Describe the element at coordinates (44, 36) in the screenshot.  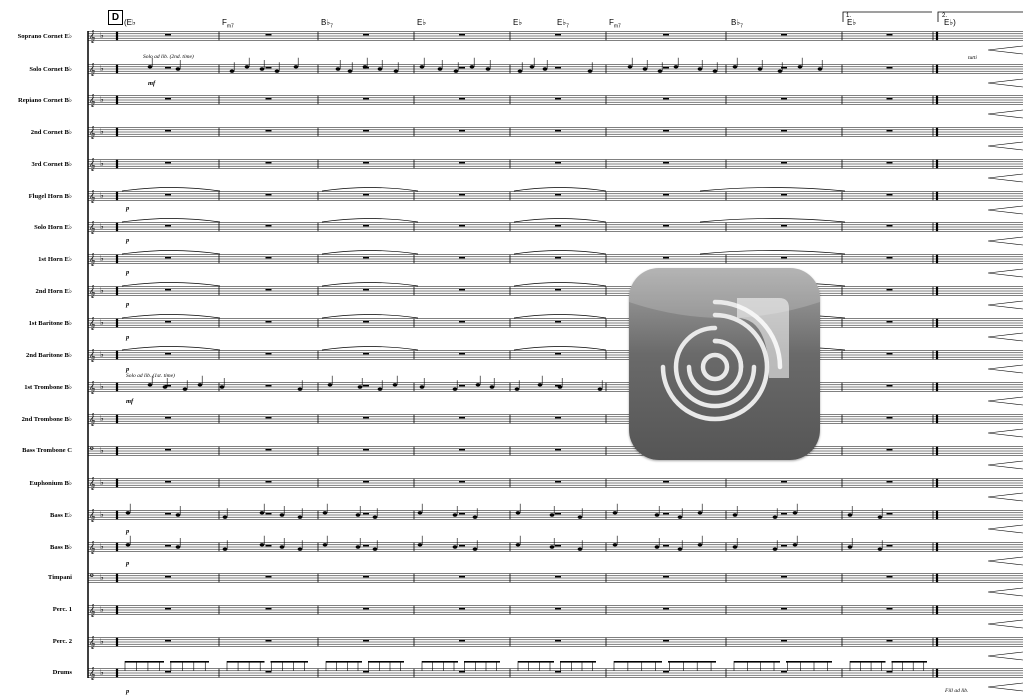
I see `instrument-label: Soprano Cornet E♭` at that location.